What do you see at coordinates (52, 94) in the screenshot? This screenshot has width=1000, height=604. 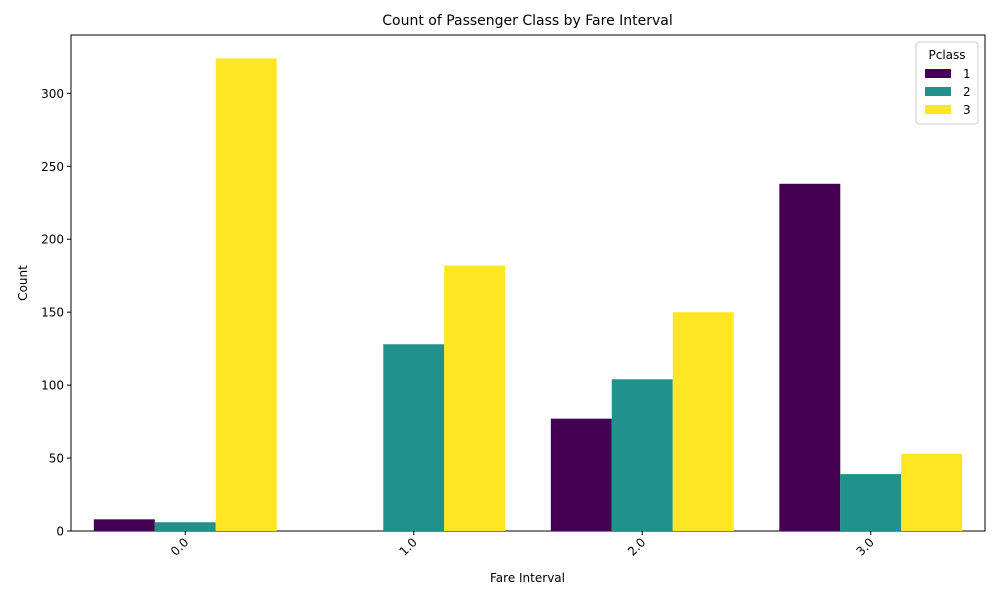 I see `y-tick-label: 300` at bounding box center [52, 94].